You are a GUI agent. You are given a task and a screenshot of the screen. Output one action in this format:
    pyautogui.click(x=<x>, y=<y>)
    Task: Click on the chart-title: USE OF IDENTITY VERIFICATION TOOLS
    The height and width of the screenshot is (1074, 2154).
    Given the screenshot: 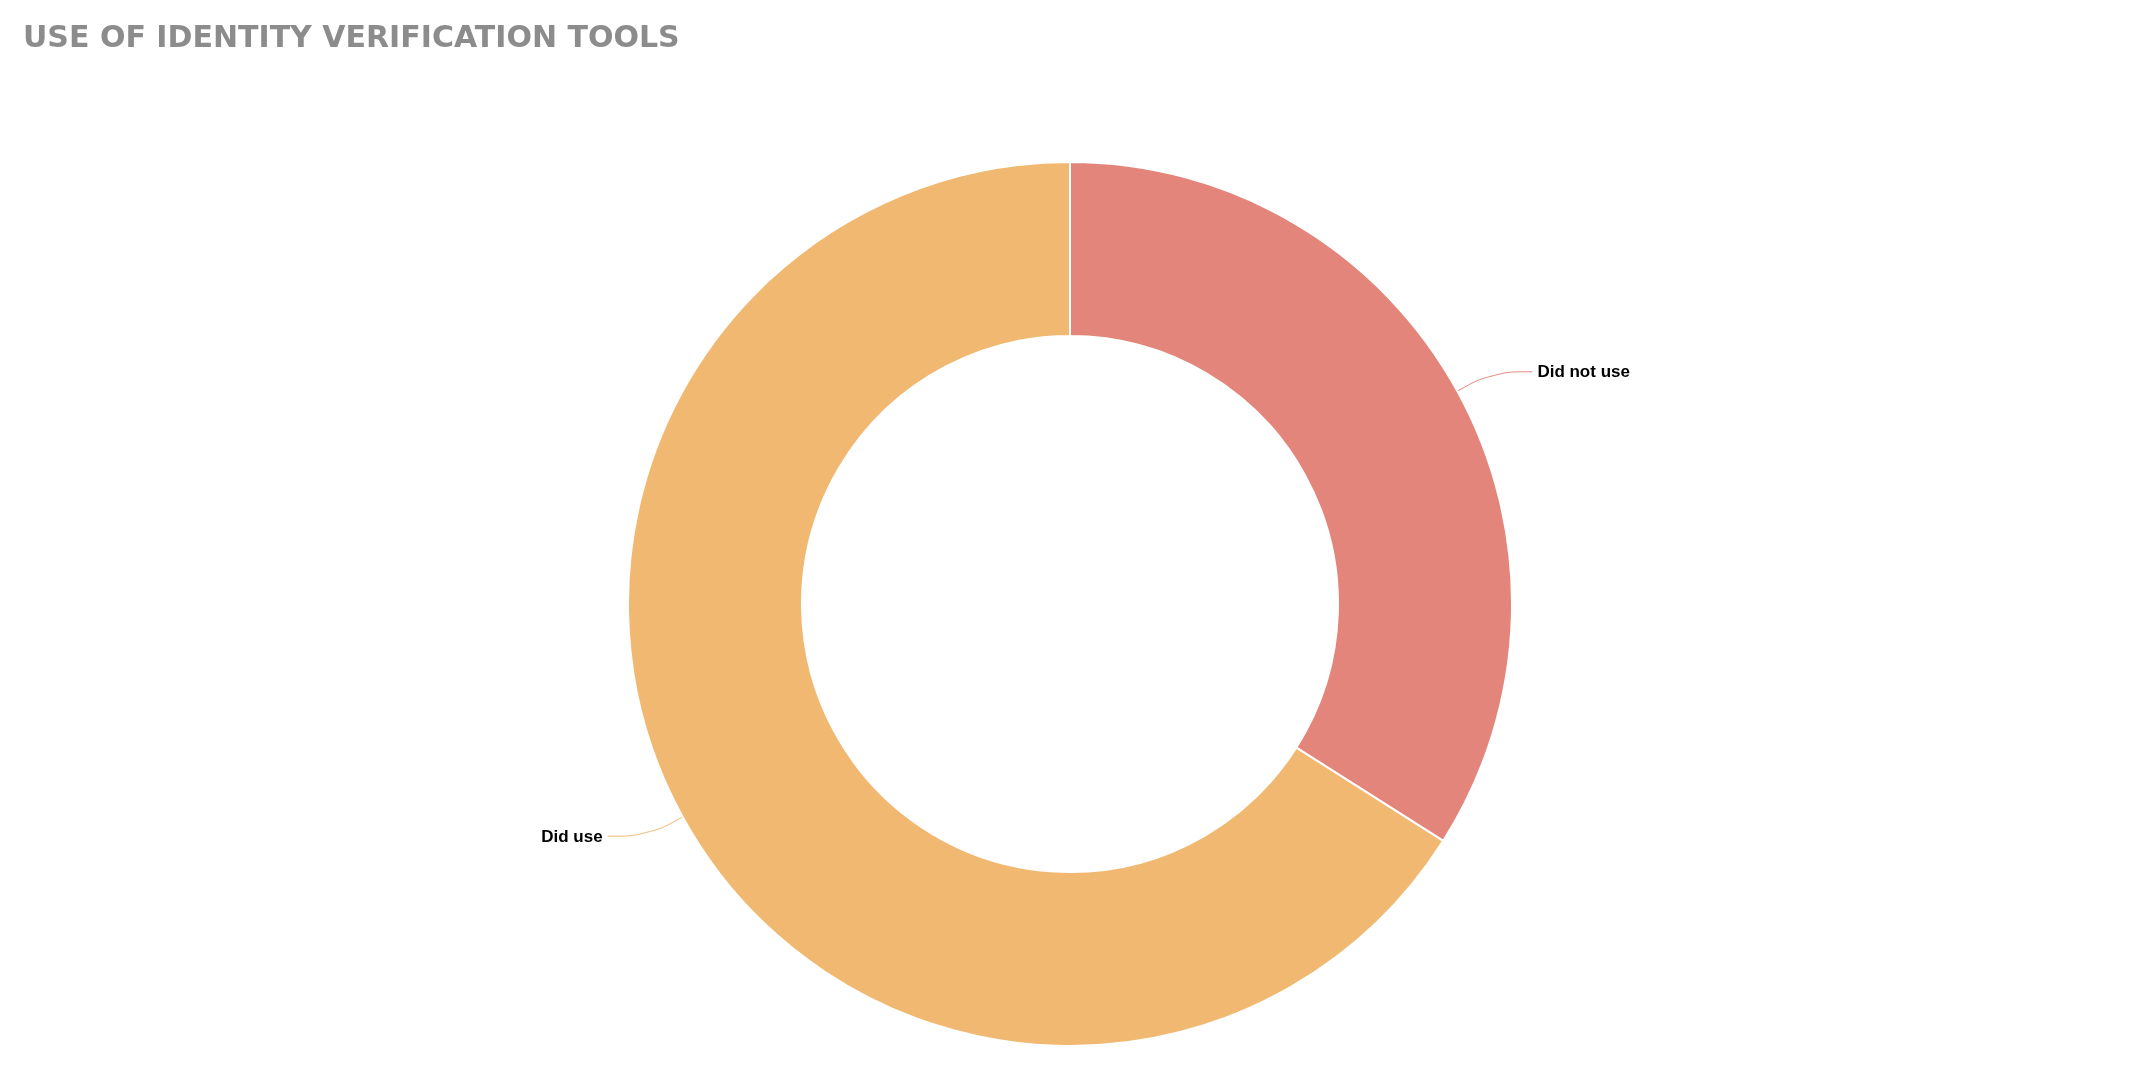 What is the action you would take?
    pyautogui.click(x=351, y=36)
    